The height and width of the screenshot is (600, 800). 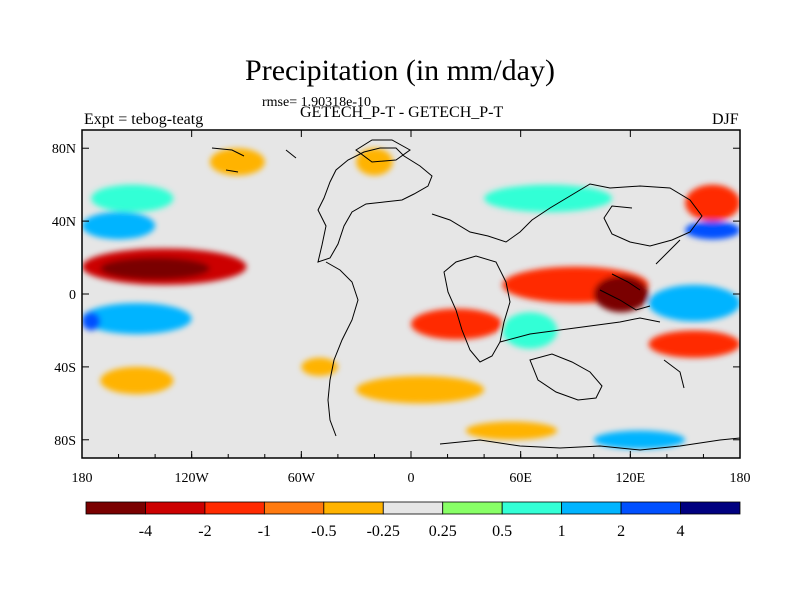 I want to click on anomaly-region-eastern-pacific-band-core, so click(x=155, y=268).